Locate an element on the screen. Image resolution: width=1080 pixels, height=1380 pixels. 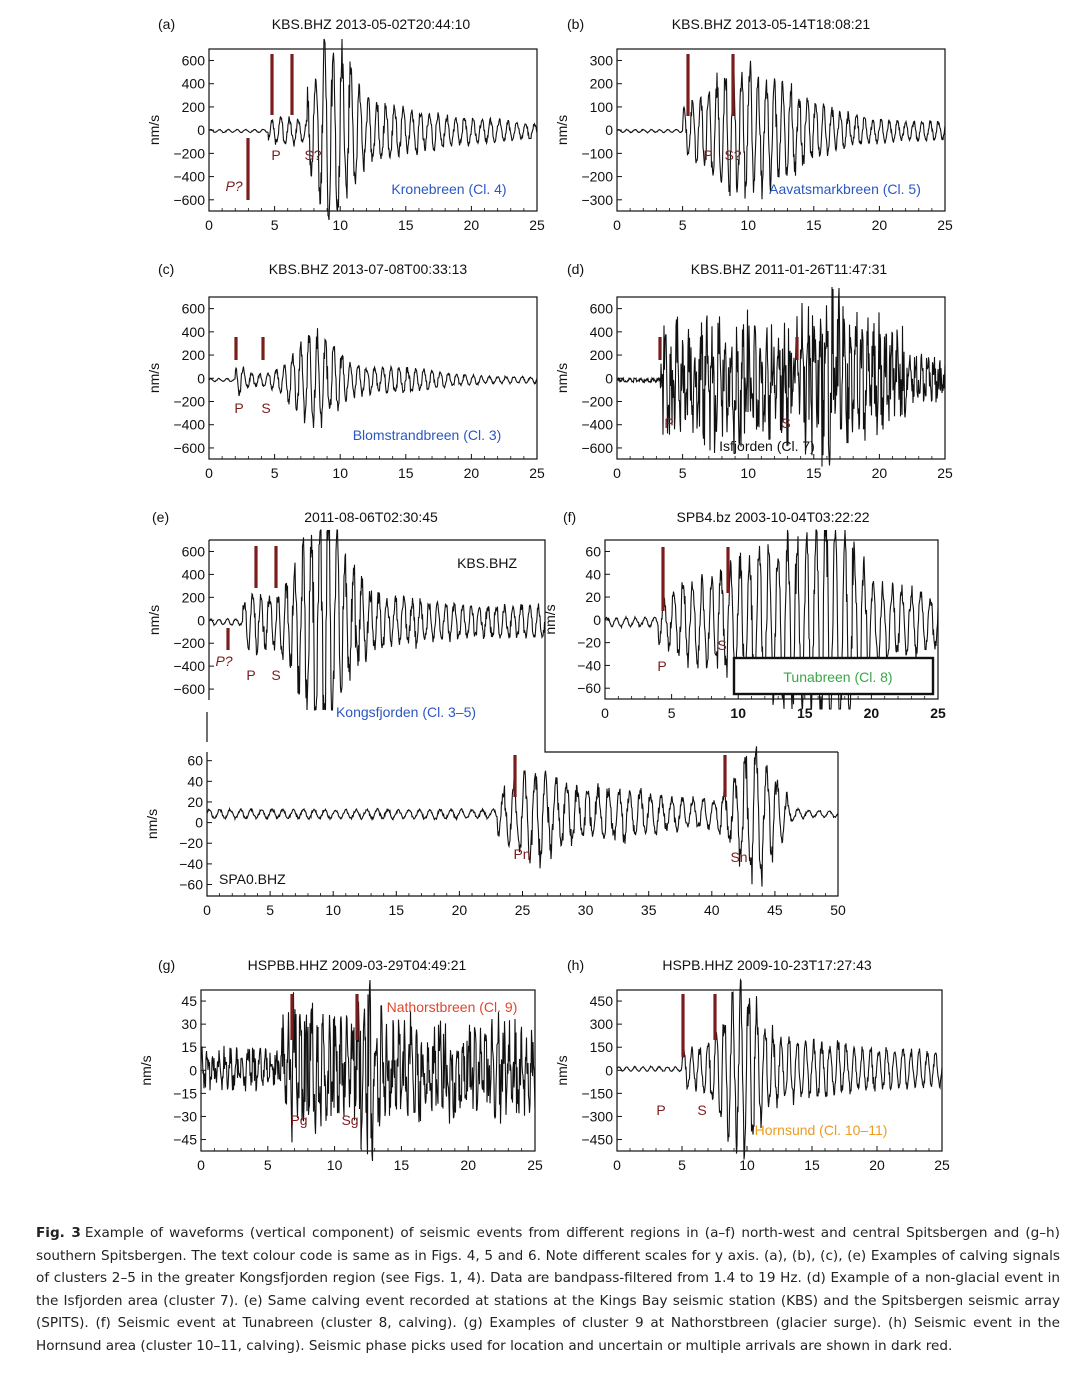
x-tick-label-d: 25 is located at coordinates (945, 473).